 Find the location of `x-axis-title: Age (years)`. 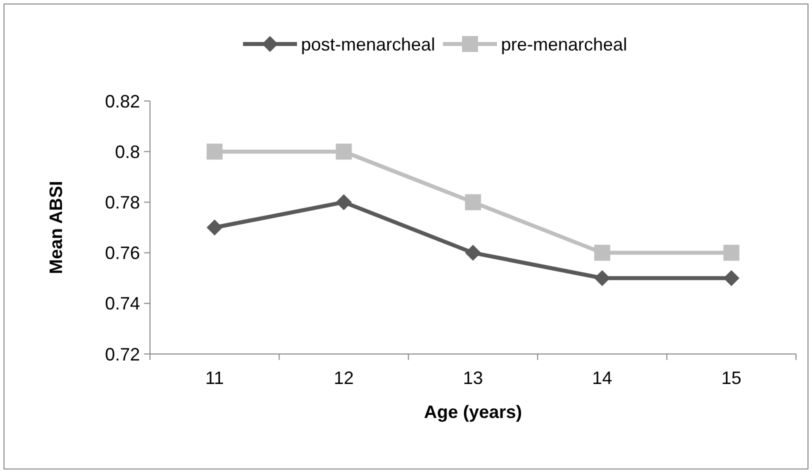

x-axis-title: Age (years) is located at coordinates (473, 412).